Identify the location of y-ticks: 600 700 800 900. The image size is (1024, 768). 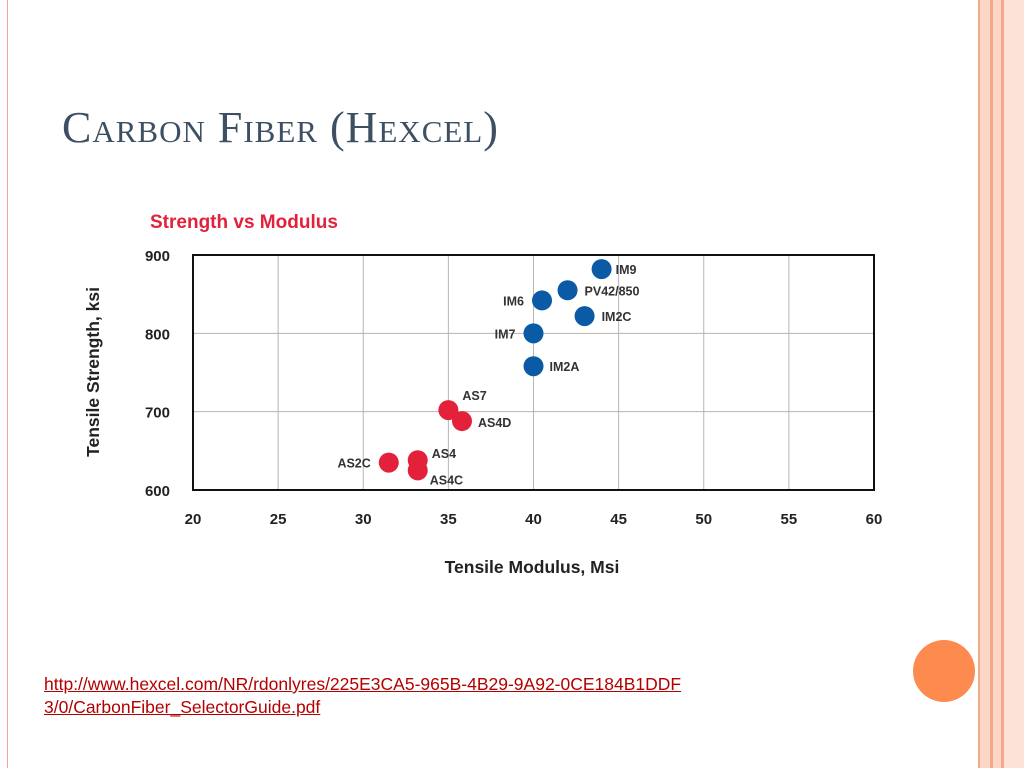
(157, 374).